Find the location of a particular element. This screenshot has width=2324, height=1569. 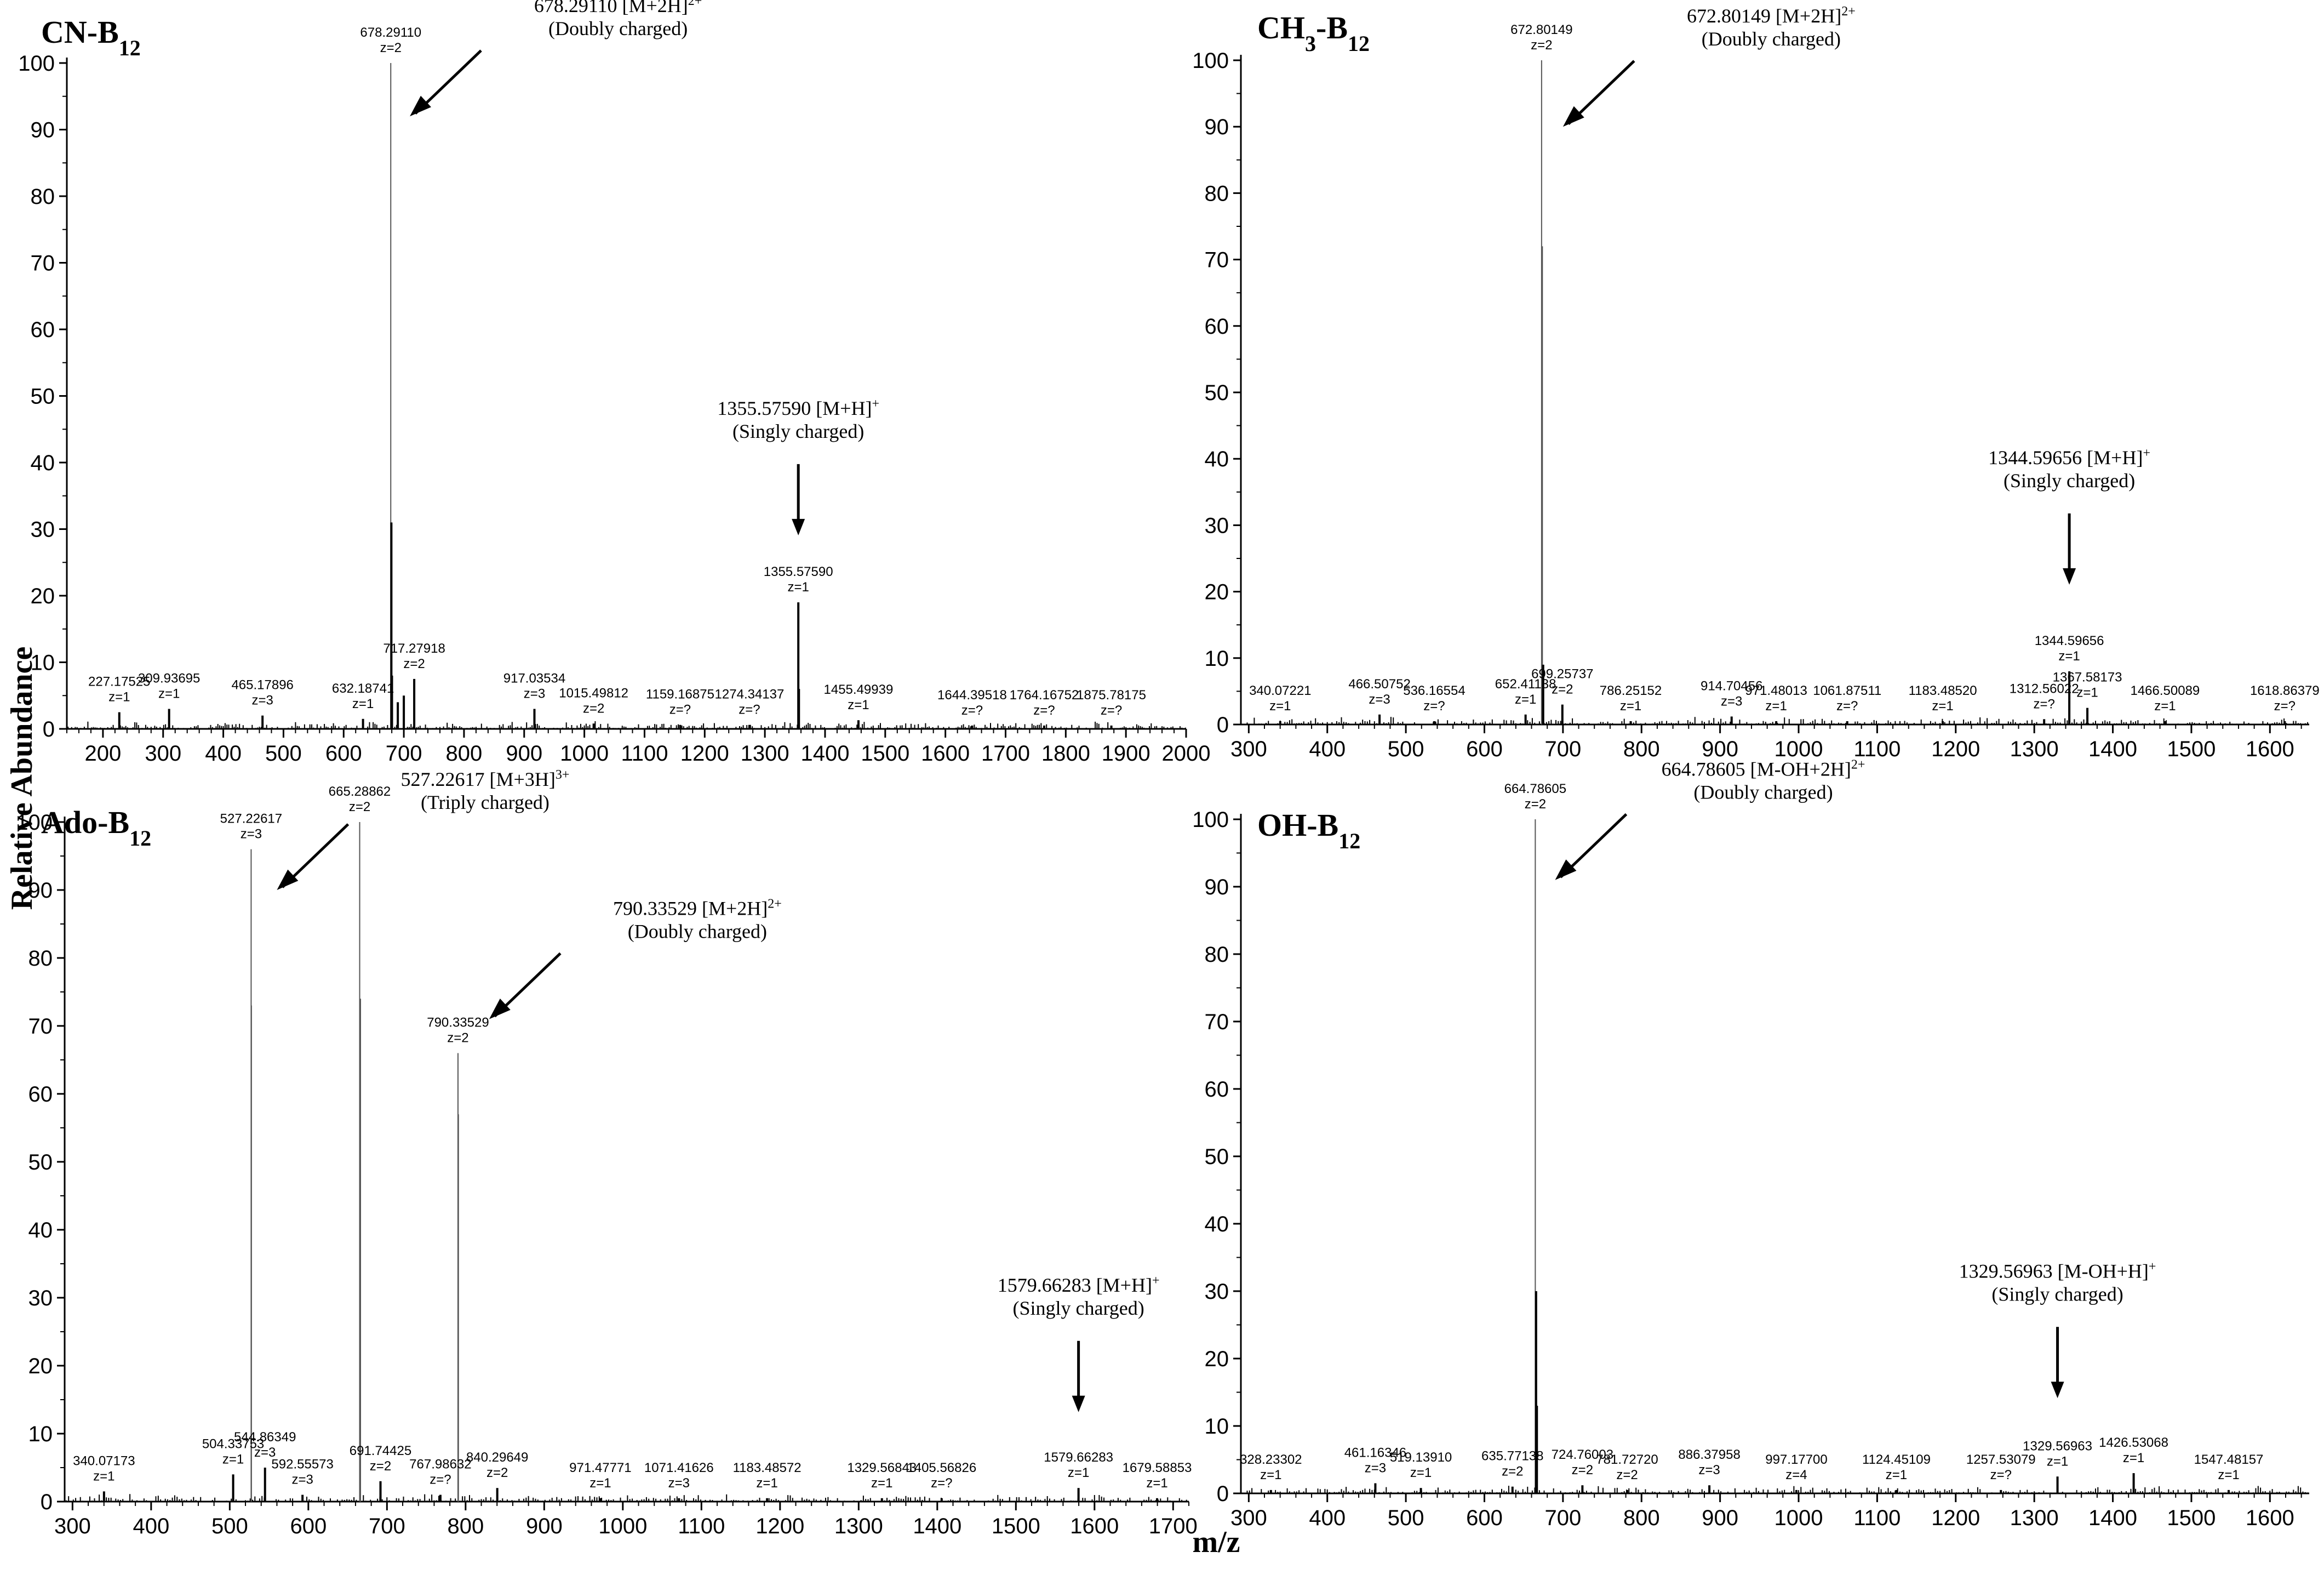

peak-label: 1312.56022 is located at coordinates (2044, 688).